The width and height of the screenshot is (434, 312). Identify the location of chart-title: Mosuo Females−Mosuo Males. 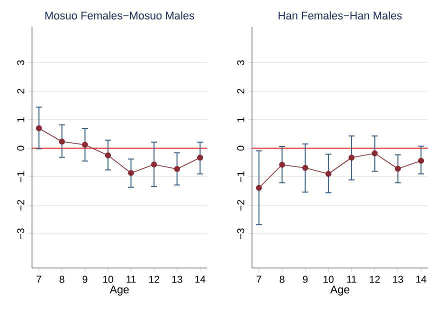
(119, 15).